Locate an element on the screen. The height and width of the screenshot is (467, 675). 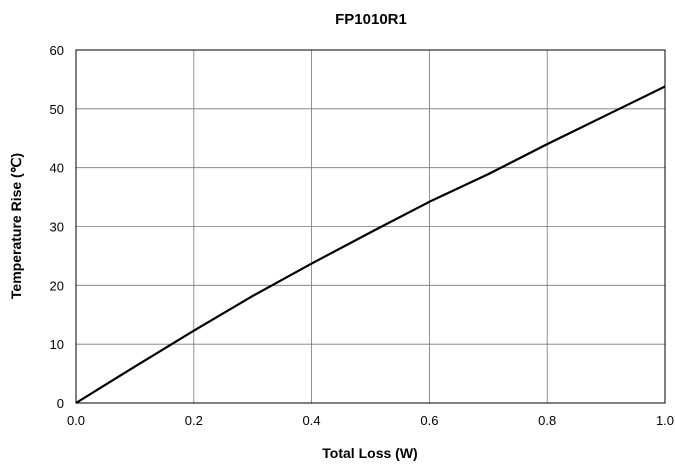
x-tick-label: 1.0 is located at coordinates (665, 420).